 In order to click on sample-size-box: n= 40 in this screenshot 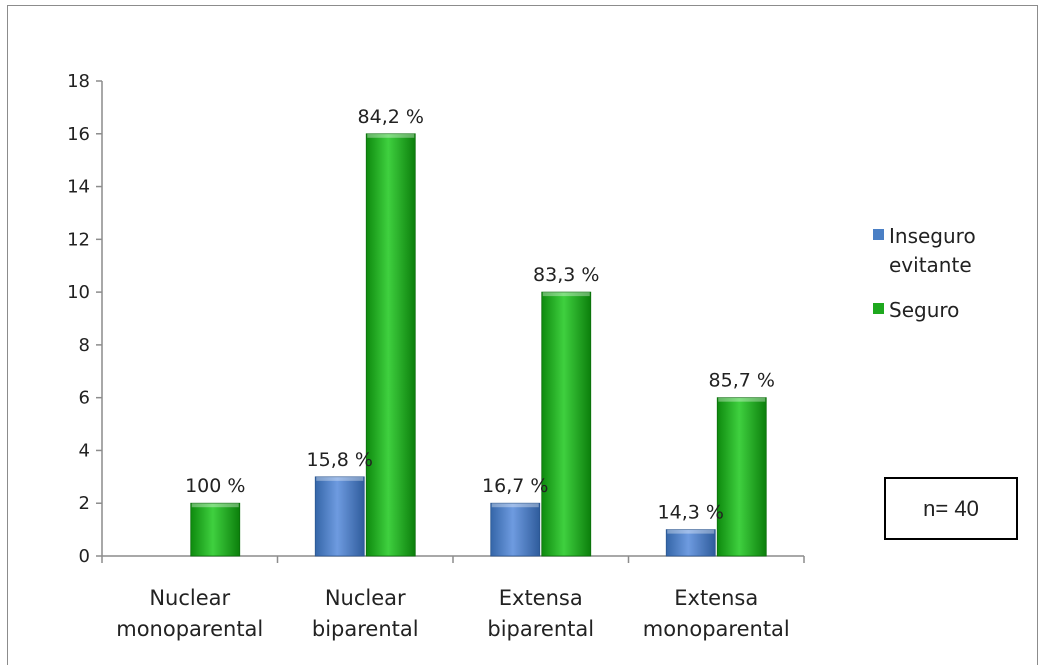, I will do `click(951, 508)`.